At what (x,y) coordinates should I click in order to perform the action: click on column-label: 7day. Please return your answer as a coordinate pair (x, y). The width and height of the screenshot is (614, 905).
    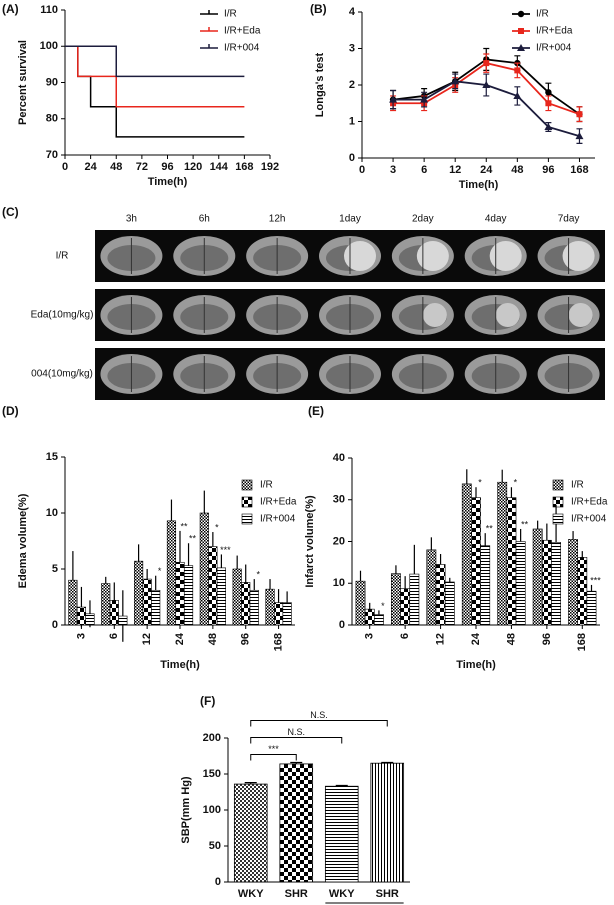
    Looking at the image, I should click on (569, 219).